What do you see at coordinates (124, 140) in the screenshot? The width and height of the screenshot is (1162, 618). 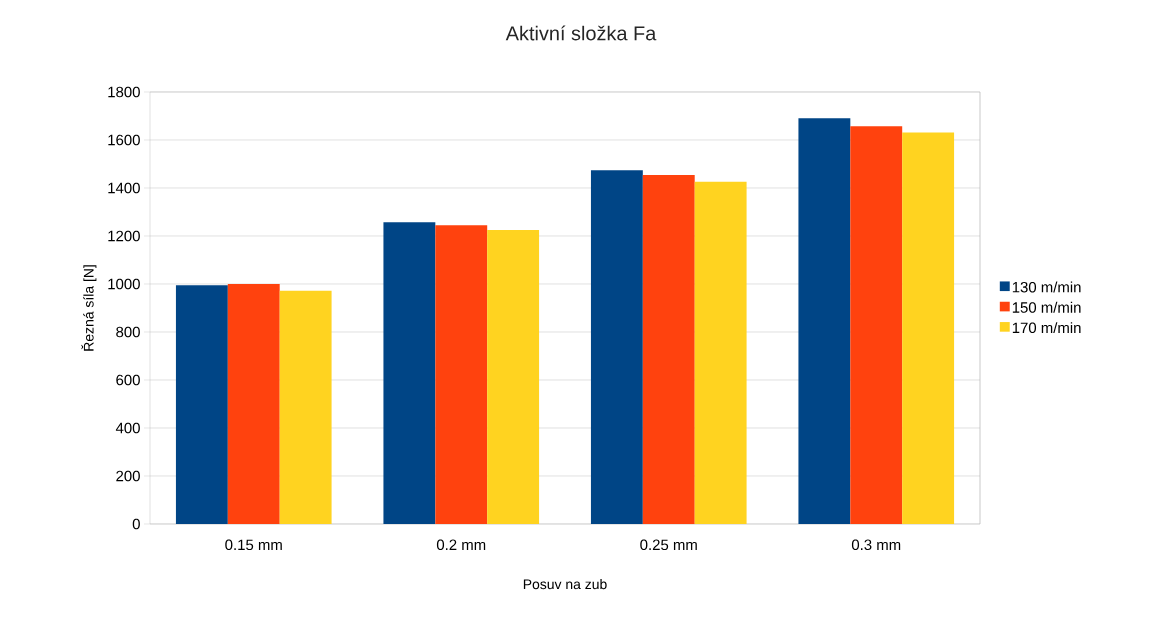 I see `y-tick-label: 1600` at bounding box center [124, 140].